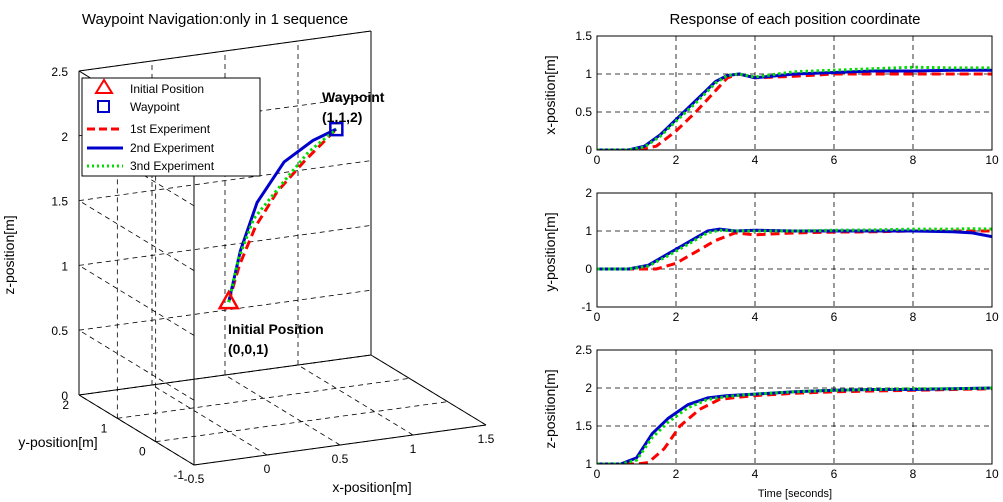 The image size is (1003, 502). What do you see at coordinates (59, 202) in the screenshot?
I see `plot3d-ztick: 1.5` at bounding box center [59, 202].